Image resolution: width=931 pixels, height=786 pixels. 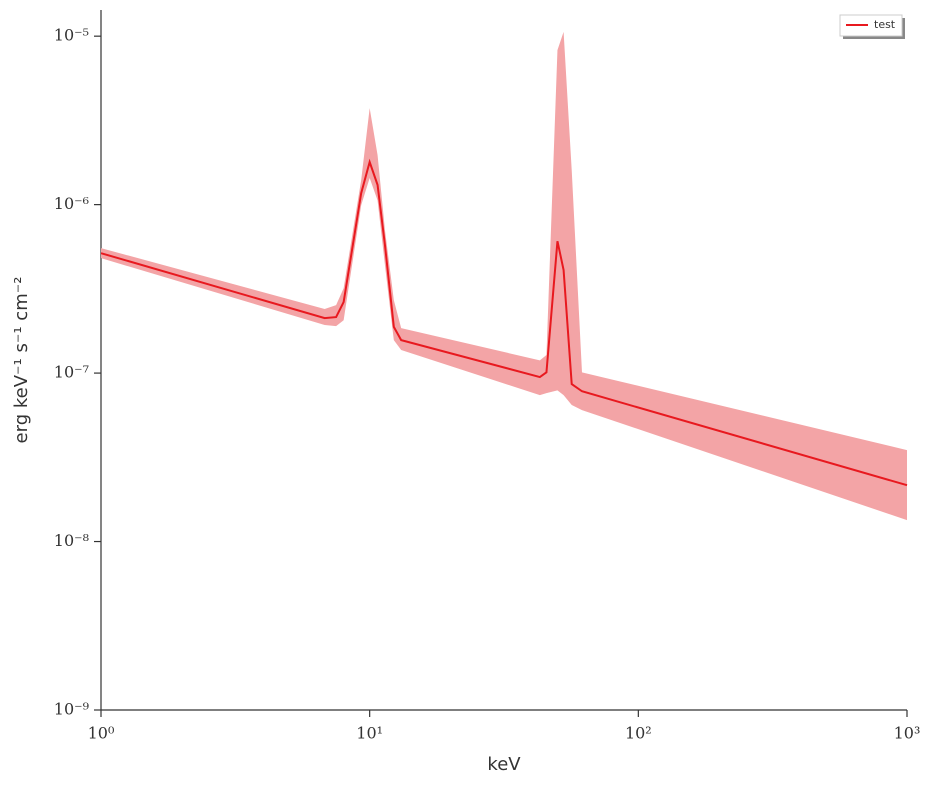 What do you see at coordinates (71, 203) in the screenshot?
I see `y-tick-label: 10⁻⁶` at bounding box center [71, 203].